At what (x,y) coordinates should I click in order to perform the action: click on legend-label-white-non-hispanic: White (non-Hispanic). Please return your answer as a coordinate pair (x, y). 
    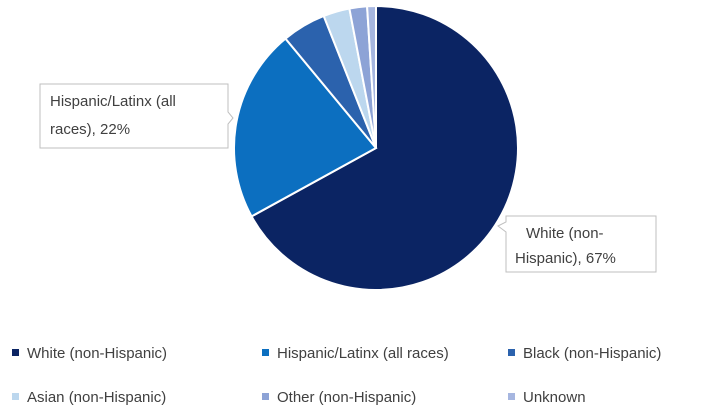
    Looking at the image, I should click on (97, 353).